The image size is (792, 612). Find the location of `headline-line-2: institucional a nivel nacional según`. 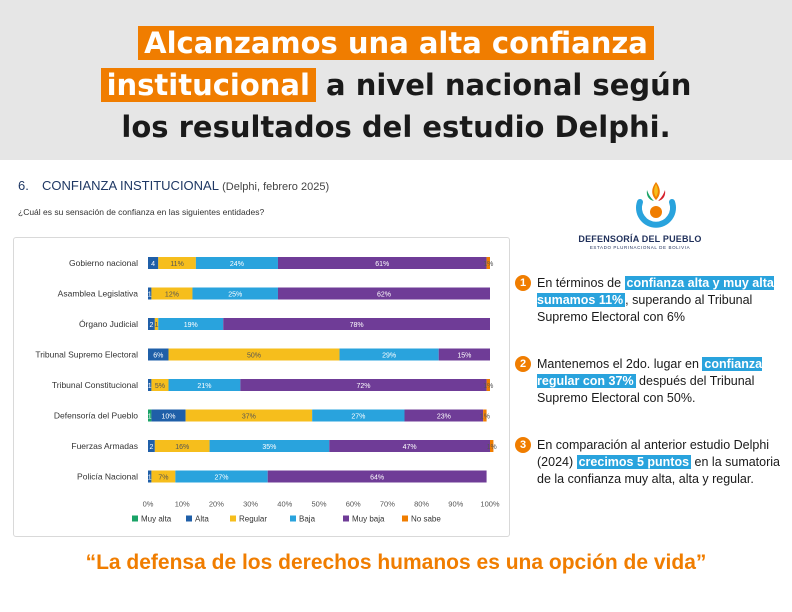

headline-line-2: institucional a nivel nacional según is located at coordinates (396, 85).